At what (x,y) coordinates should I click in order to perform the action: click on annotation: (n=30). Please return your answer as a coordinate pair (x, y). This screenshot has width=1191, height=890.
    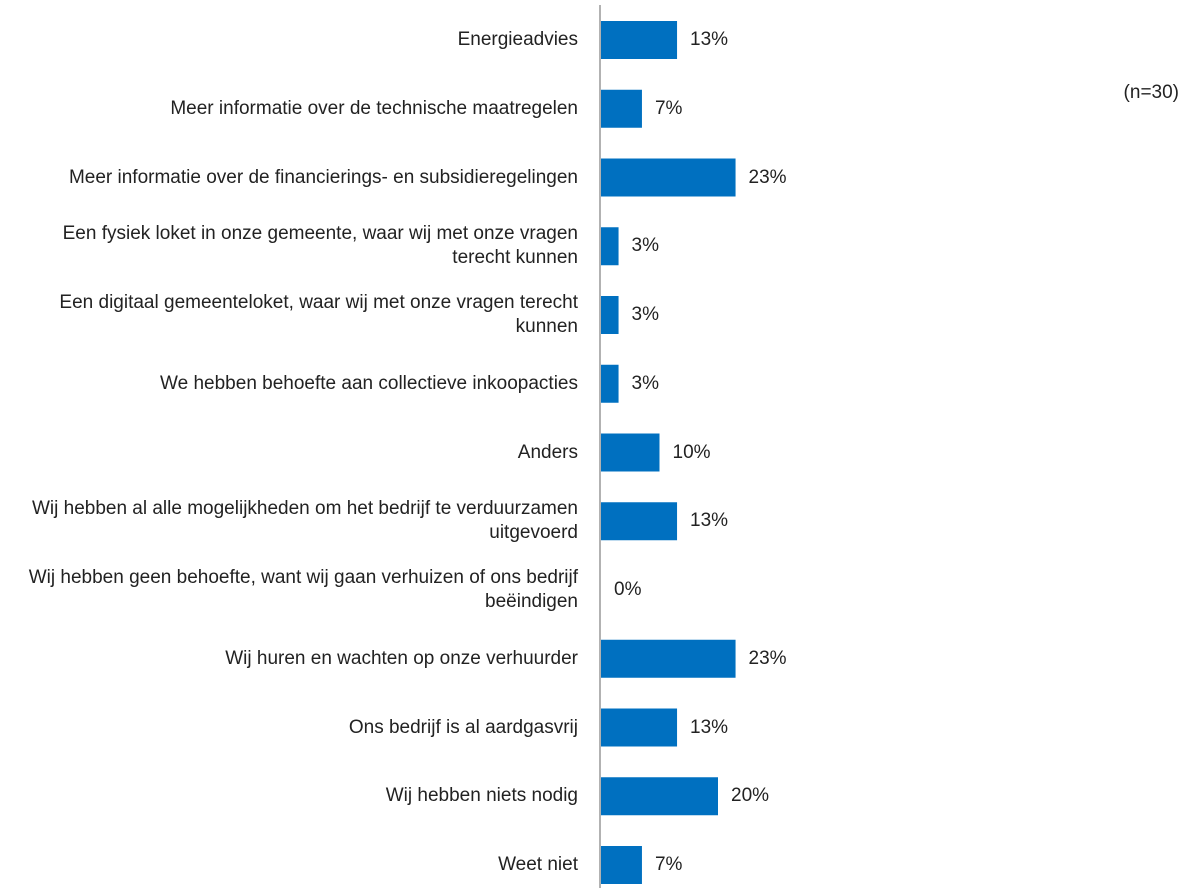
    Looking at the image, I should click on (1151, 92).